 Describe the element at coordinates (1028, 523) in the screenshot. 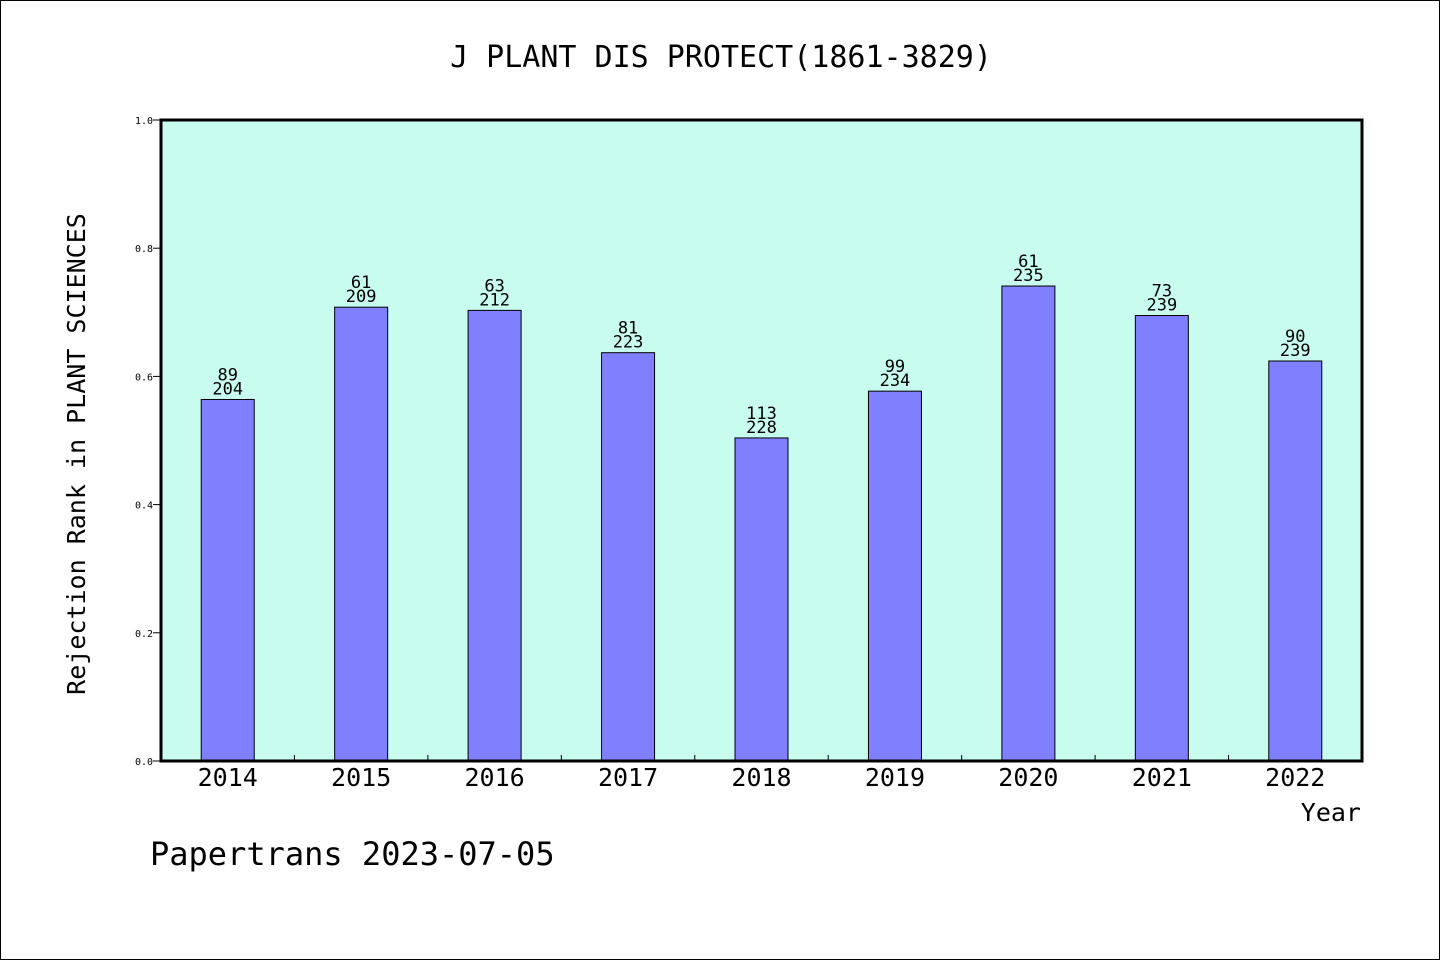

I see `bar-2020` at that location.